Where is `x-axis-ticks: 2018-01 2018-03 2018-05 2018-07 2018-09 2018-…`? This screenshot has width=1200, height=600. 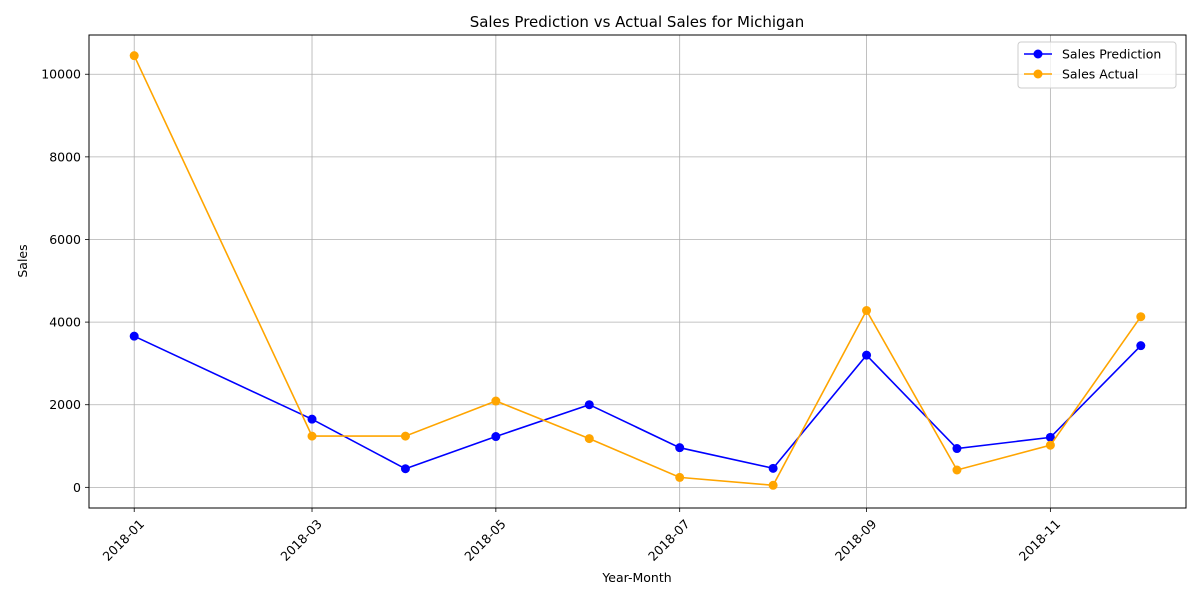 x-axis-ticks: 2018-01 2018-03 2018-05 2018-07 2018-09 2018-… is located at coordinates (582, 536).